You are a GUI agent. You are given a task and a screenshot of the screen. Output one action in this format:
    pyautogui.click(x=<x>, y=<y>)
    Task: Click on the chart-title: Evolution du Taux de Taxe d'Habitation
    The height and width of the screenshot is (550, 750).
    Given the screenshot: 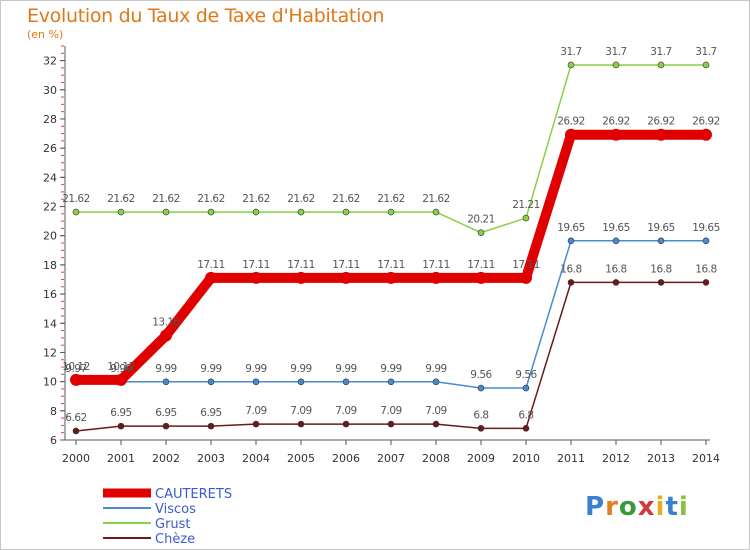 What is the action you would take?
    pyautogui.click(x=206, y=16)
    